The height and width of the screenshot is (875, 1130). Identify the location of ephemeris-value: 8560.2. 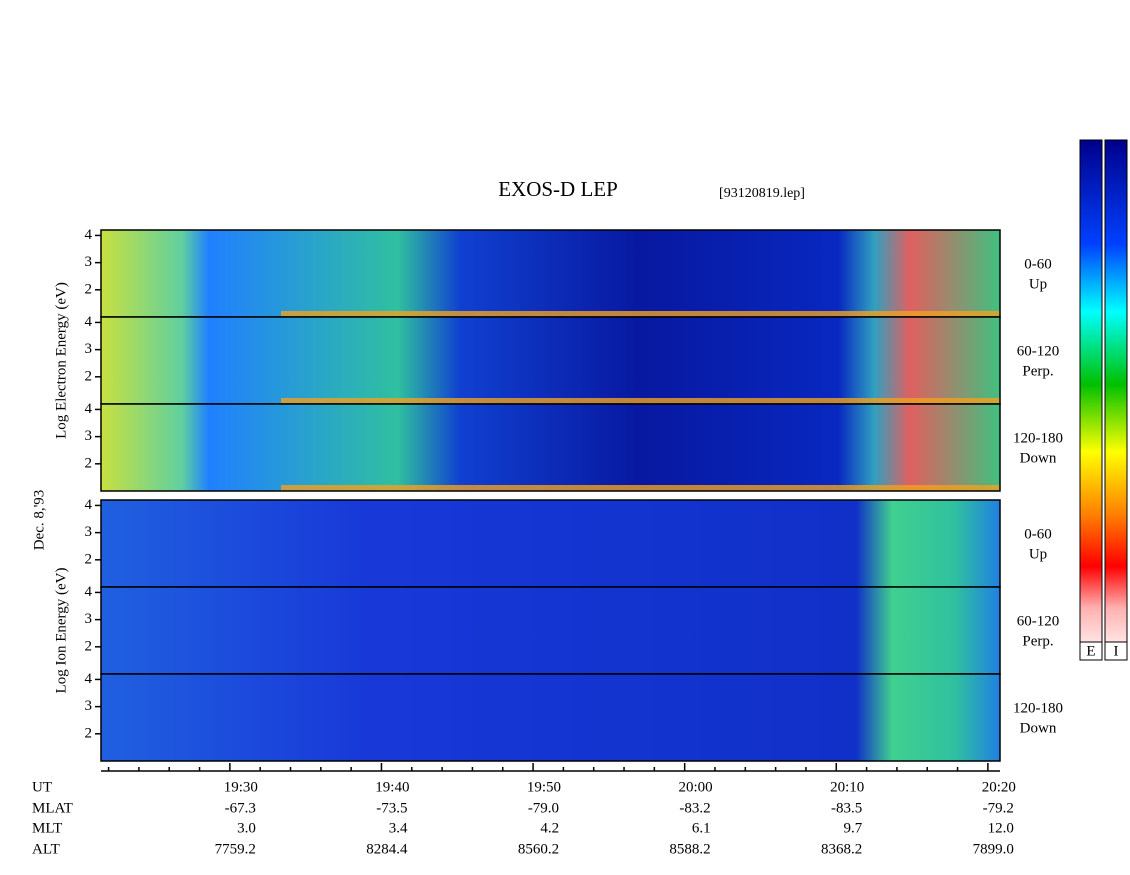
(538, 849).